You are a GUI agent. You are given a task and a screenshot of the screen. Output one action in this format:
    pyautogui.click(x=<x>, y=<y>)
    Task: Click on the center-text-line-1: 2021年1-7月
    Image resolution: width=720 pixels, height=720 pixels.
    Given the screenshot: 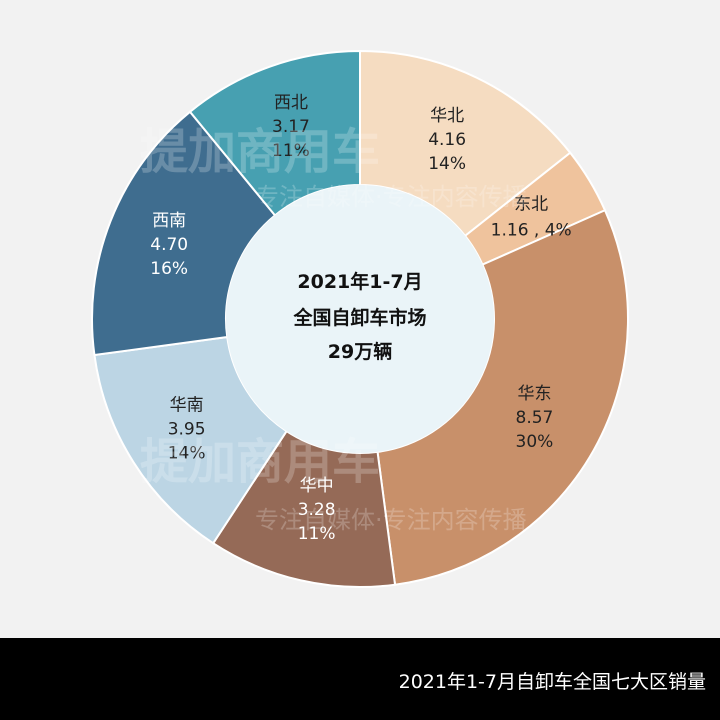 What is the action you would take?
    pyautogui.click(x=359, y=281)
    